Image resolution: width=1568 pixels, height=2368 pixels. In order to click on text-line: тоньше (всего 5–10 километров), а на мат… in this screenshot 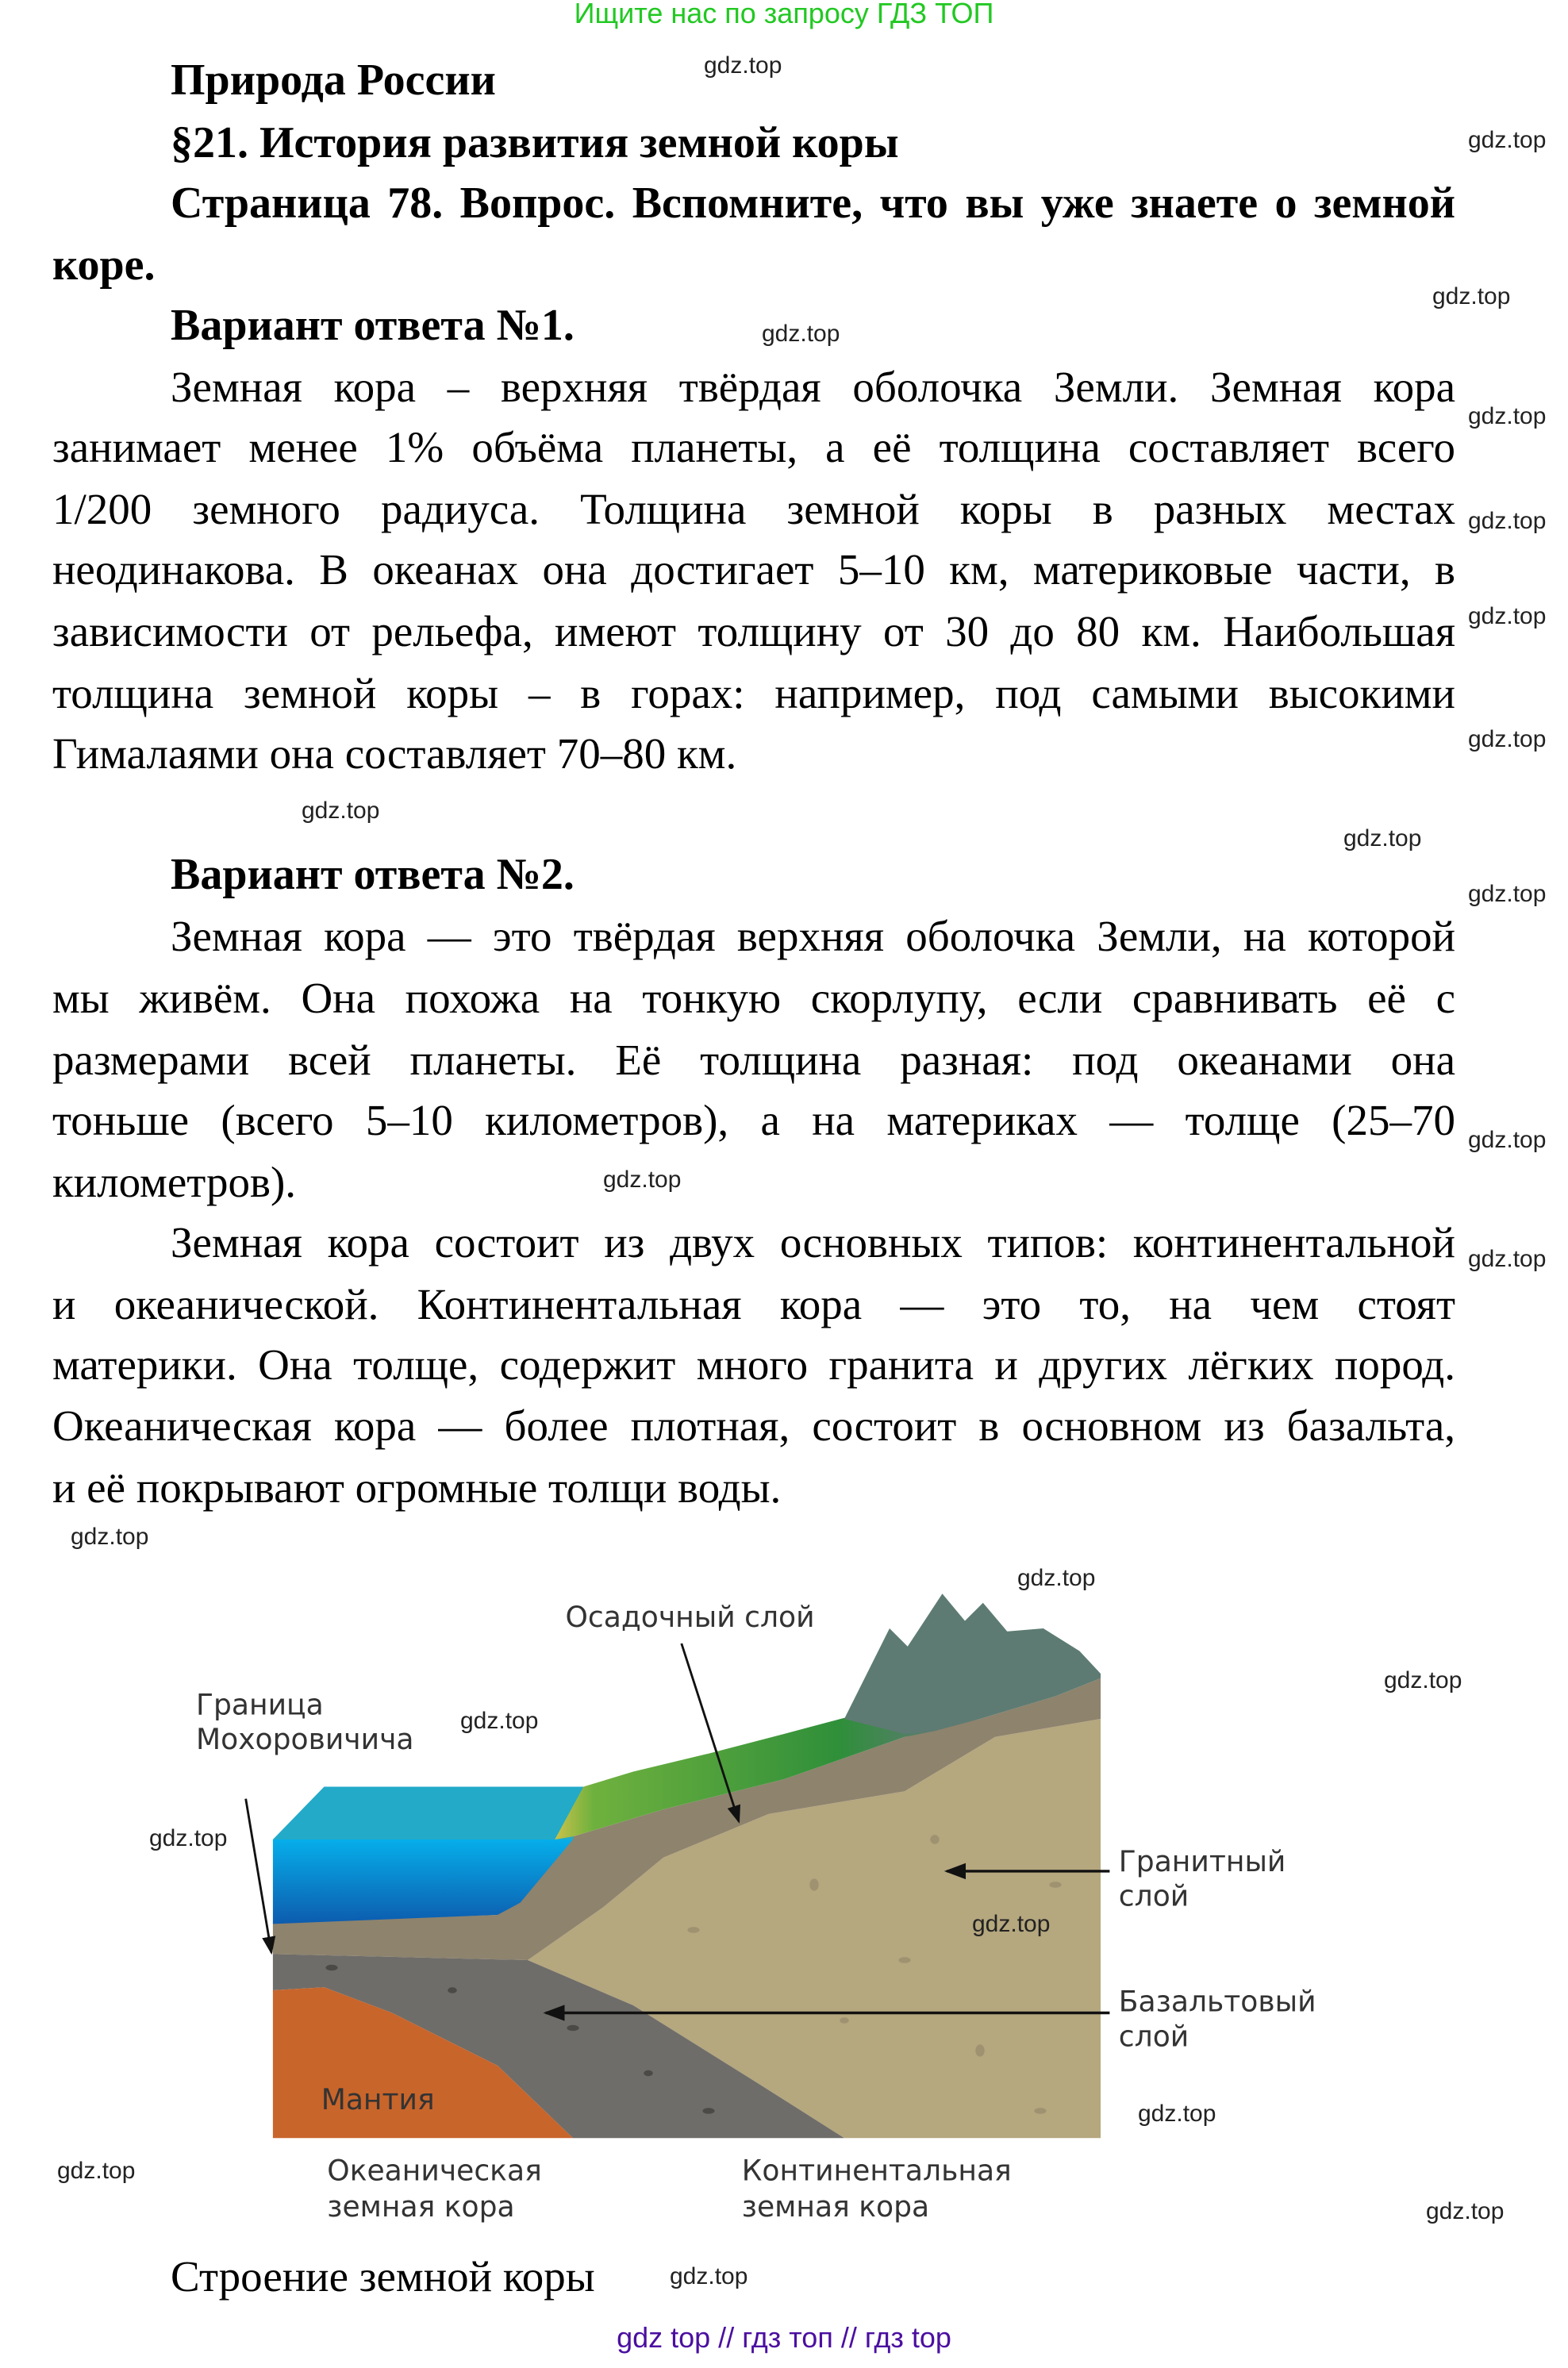, I will do `click(753, 1120)`.